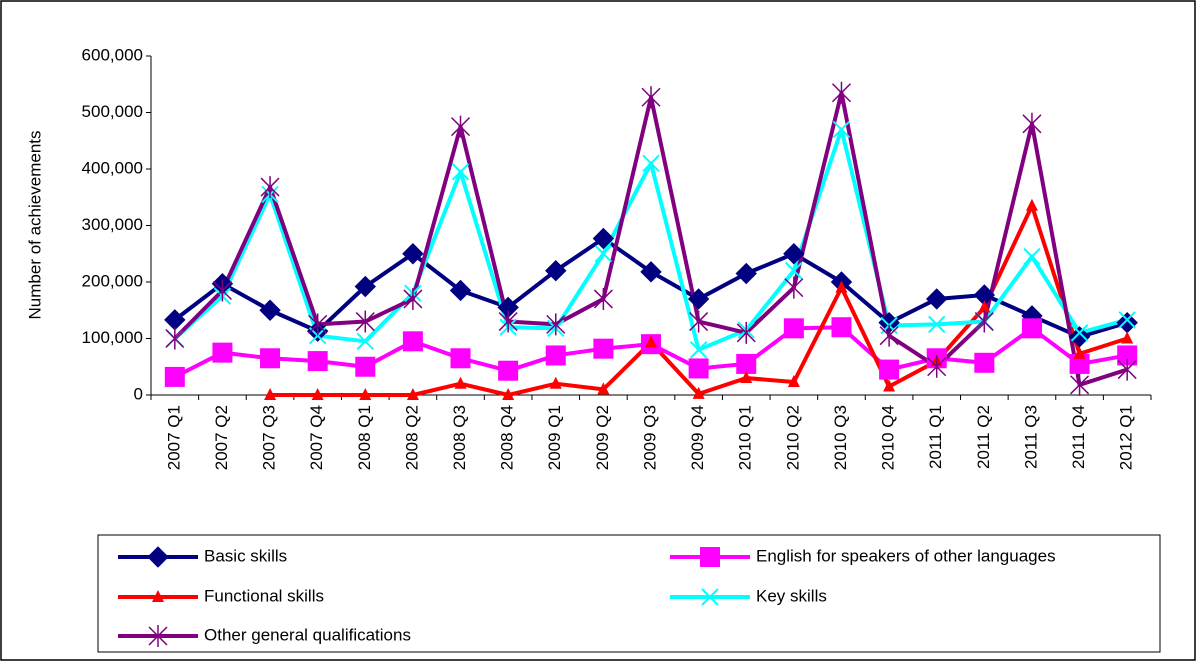 This screenshot has height=662, width=1197. Describe the element at coordinates (221, 437) in the screenshot. I see `x-tick-label: 2007 Q2` at that location.